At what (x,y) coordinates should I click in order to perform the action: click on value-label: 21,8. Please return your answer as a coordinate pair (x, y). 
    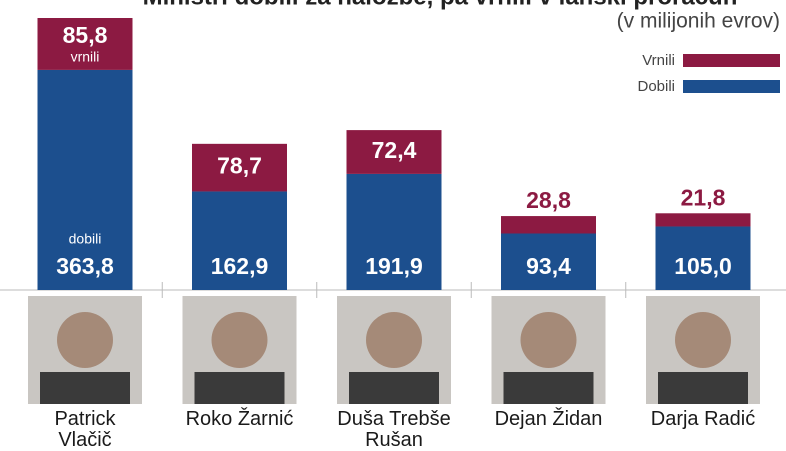
    Looking at the image, I should click on (703, 197).